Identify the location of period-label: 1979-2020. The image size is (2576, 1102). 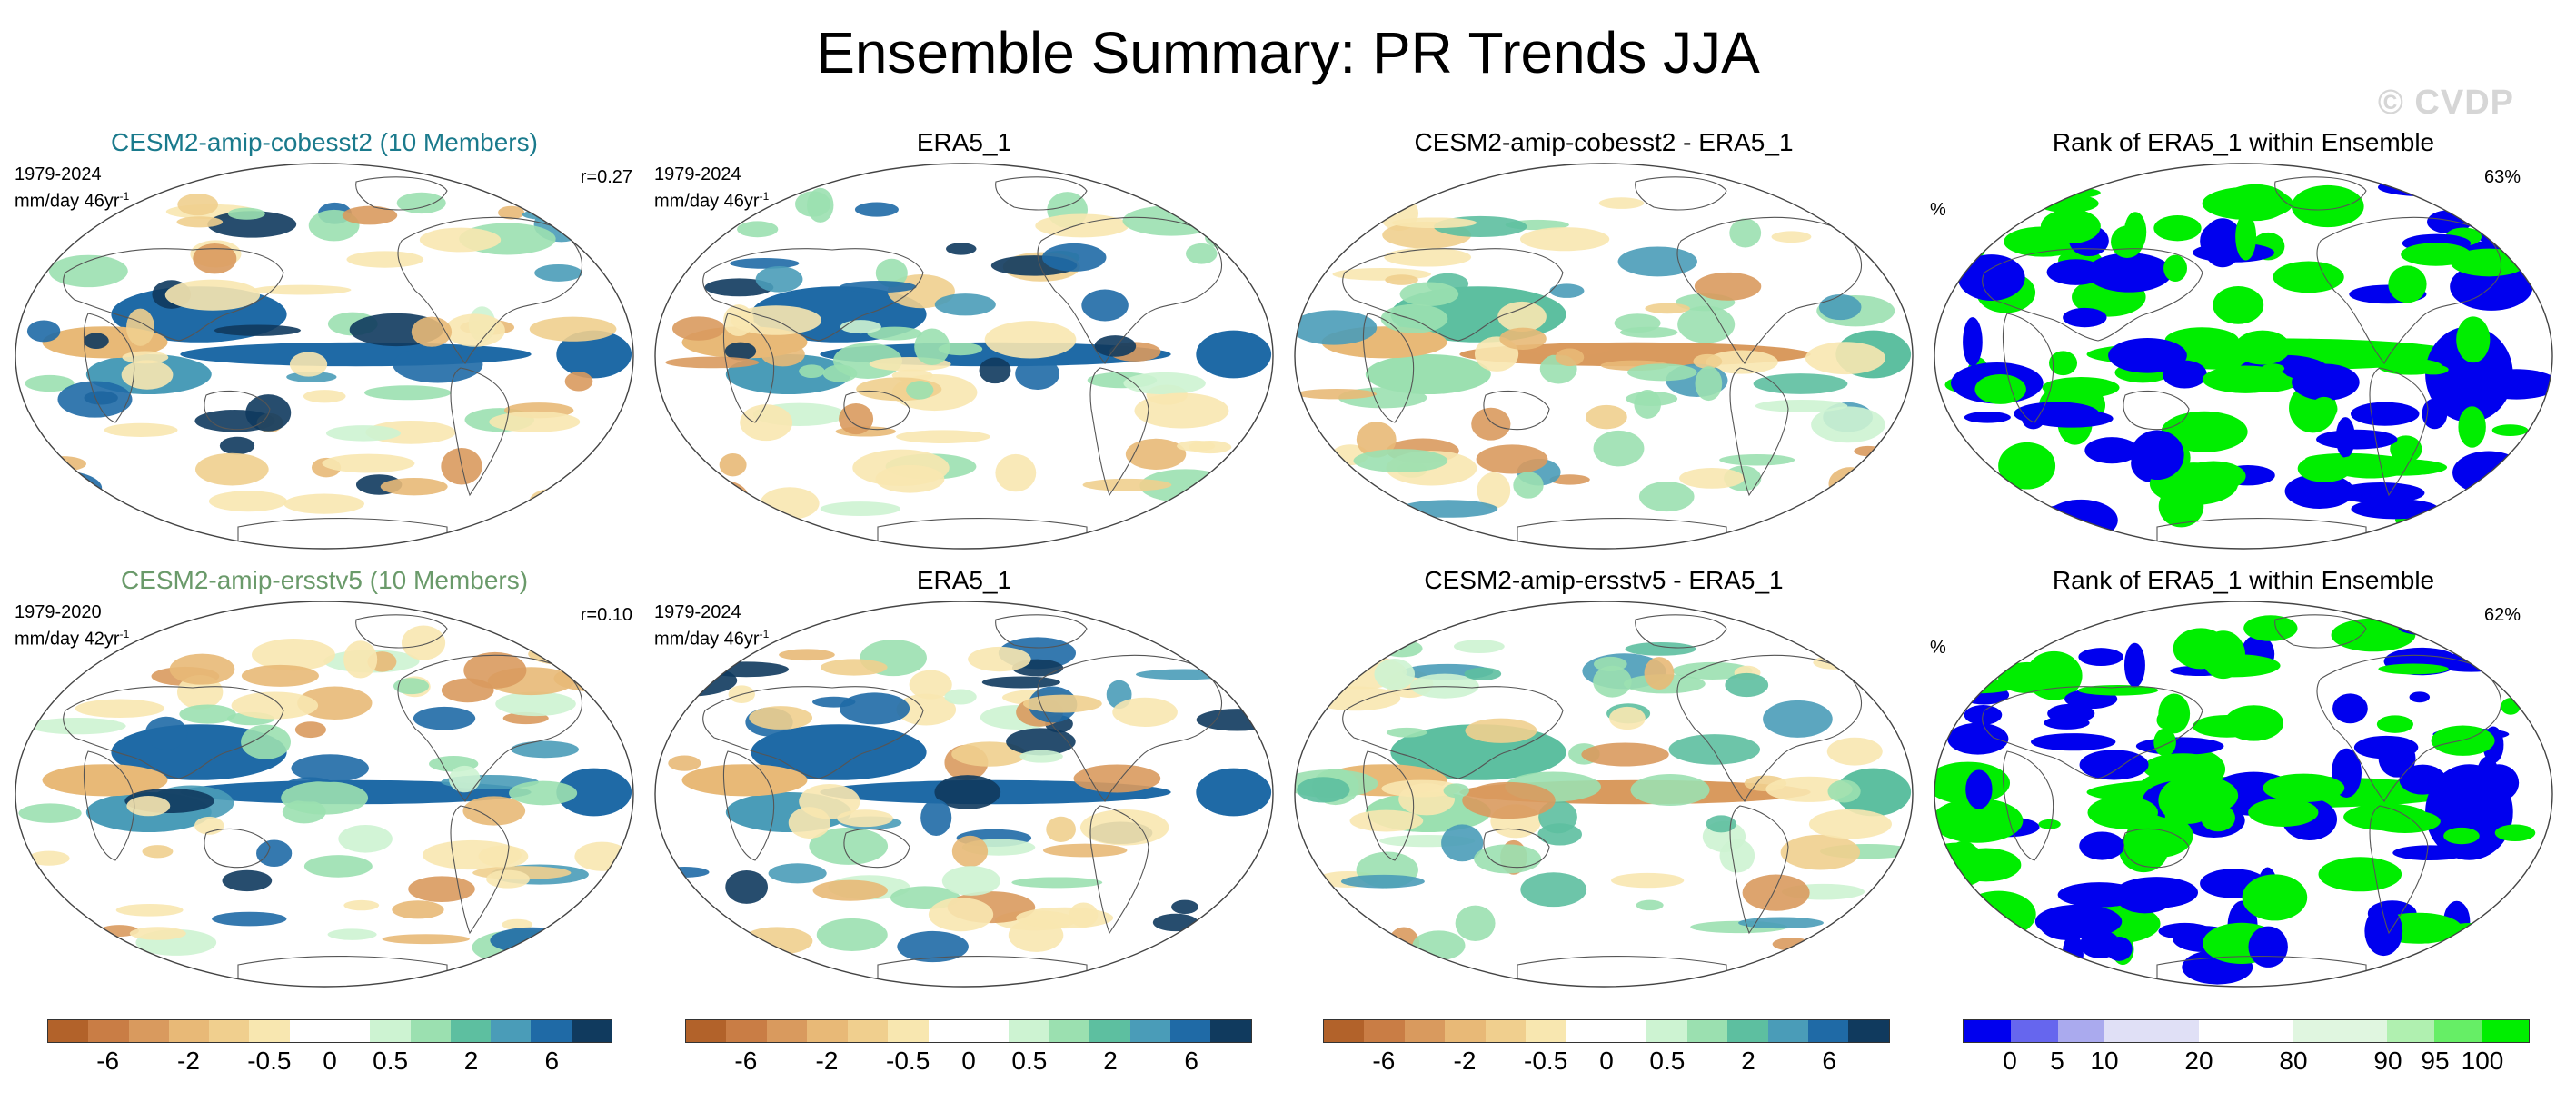
(59, 612).